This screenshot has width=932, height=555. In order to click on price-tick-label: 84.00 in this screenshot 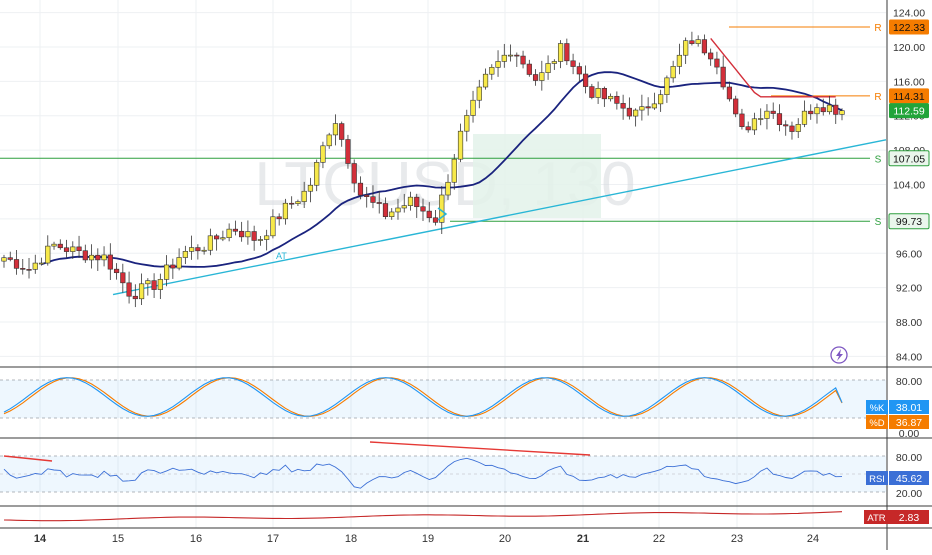, I will do `click(909, 357)`.